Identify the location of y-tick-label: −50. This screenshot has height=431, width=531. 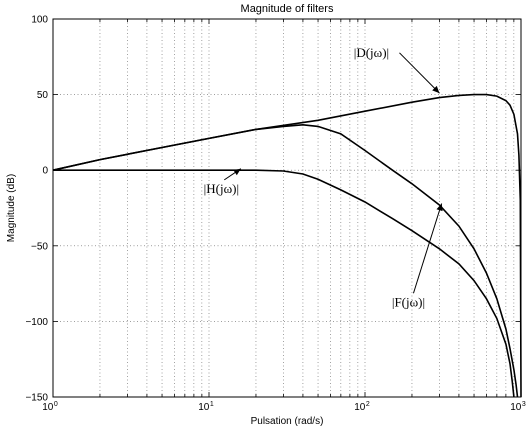
(39, 246).